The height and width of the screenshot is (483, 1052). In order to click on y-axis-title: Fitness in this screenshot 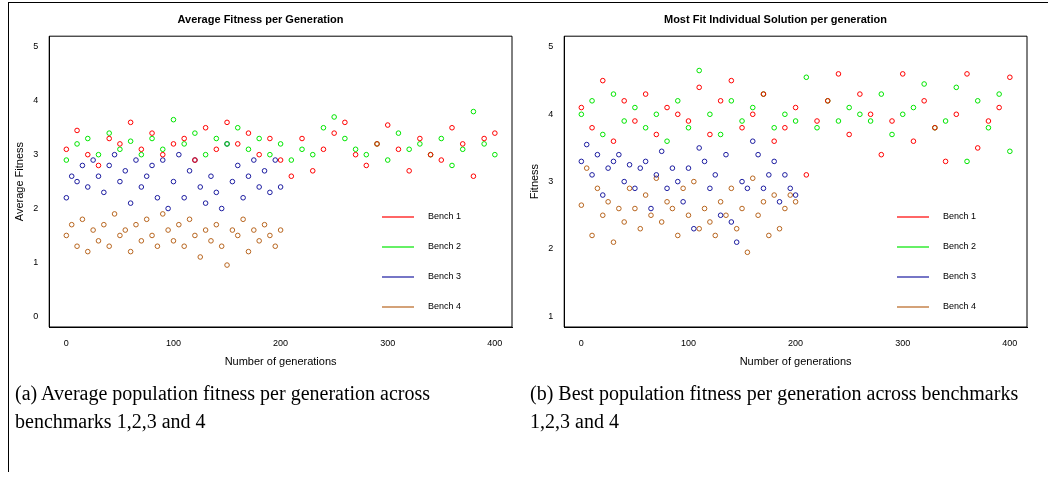, I will do `click(533, 181)`.